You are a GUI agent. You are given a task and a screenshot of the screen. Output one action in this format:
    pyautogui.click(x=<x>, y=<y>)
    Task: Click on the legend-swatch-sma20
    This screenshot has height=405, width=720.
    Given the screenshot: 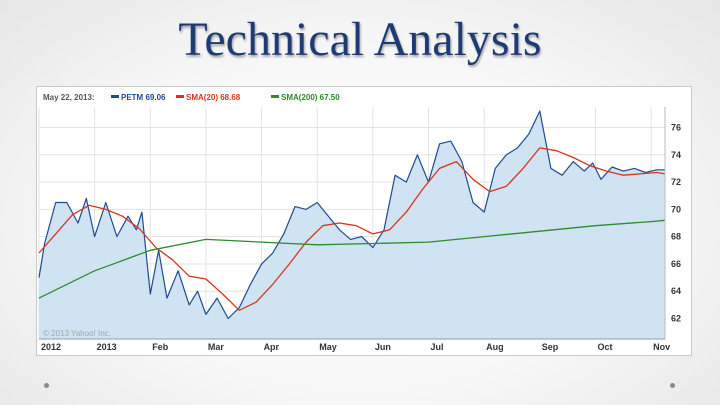 What is the action you would take?
    pyautogui.click(x=180, y=96)
    